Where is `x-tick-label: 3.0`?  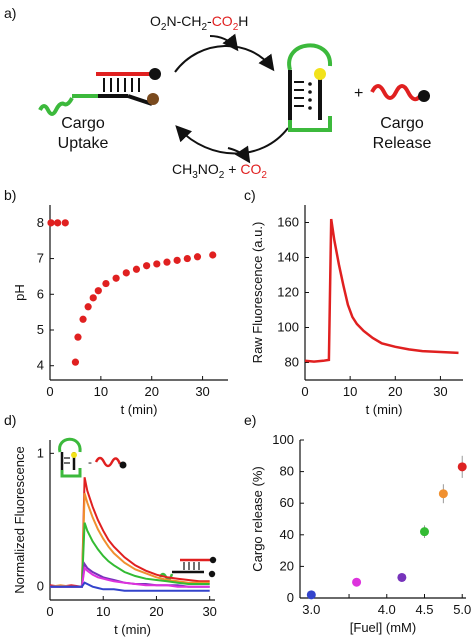
x-tick-label: 3.0 is located at coordinates (311, 609).